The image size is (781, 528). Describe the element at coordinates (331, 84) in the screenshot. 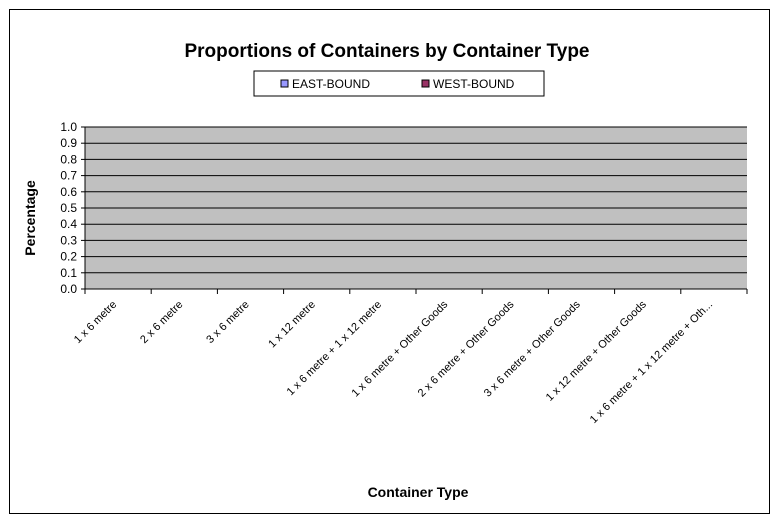

I see `legend-label: EAST-BOUND` at that location.